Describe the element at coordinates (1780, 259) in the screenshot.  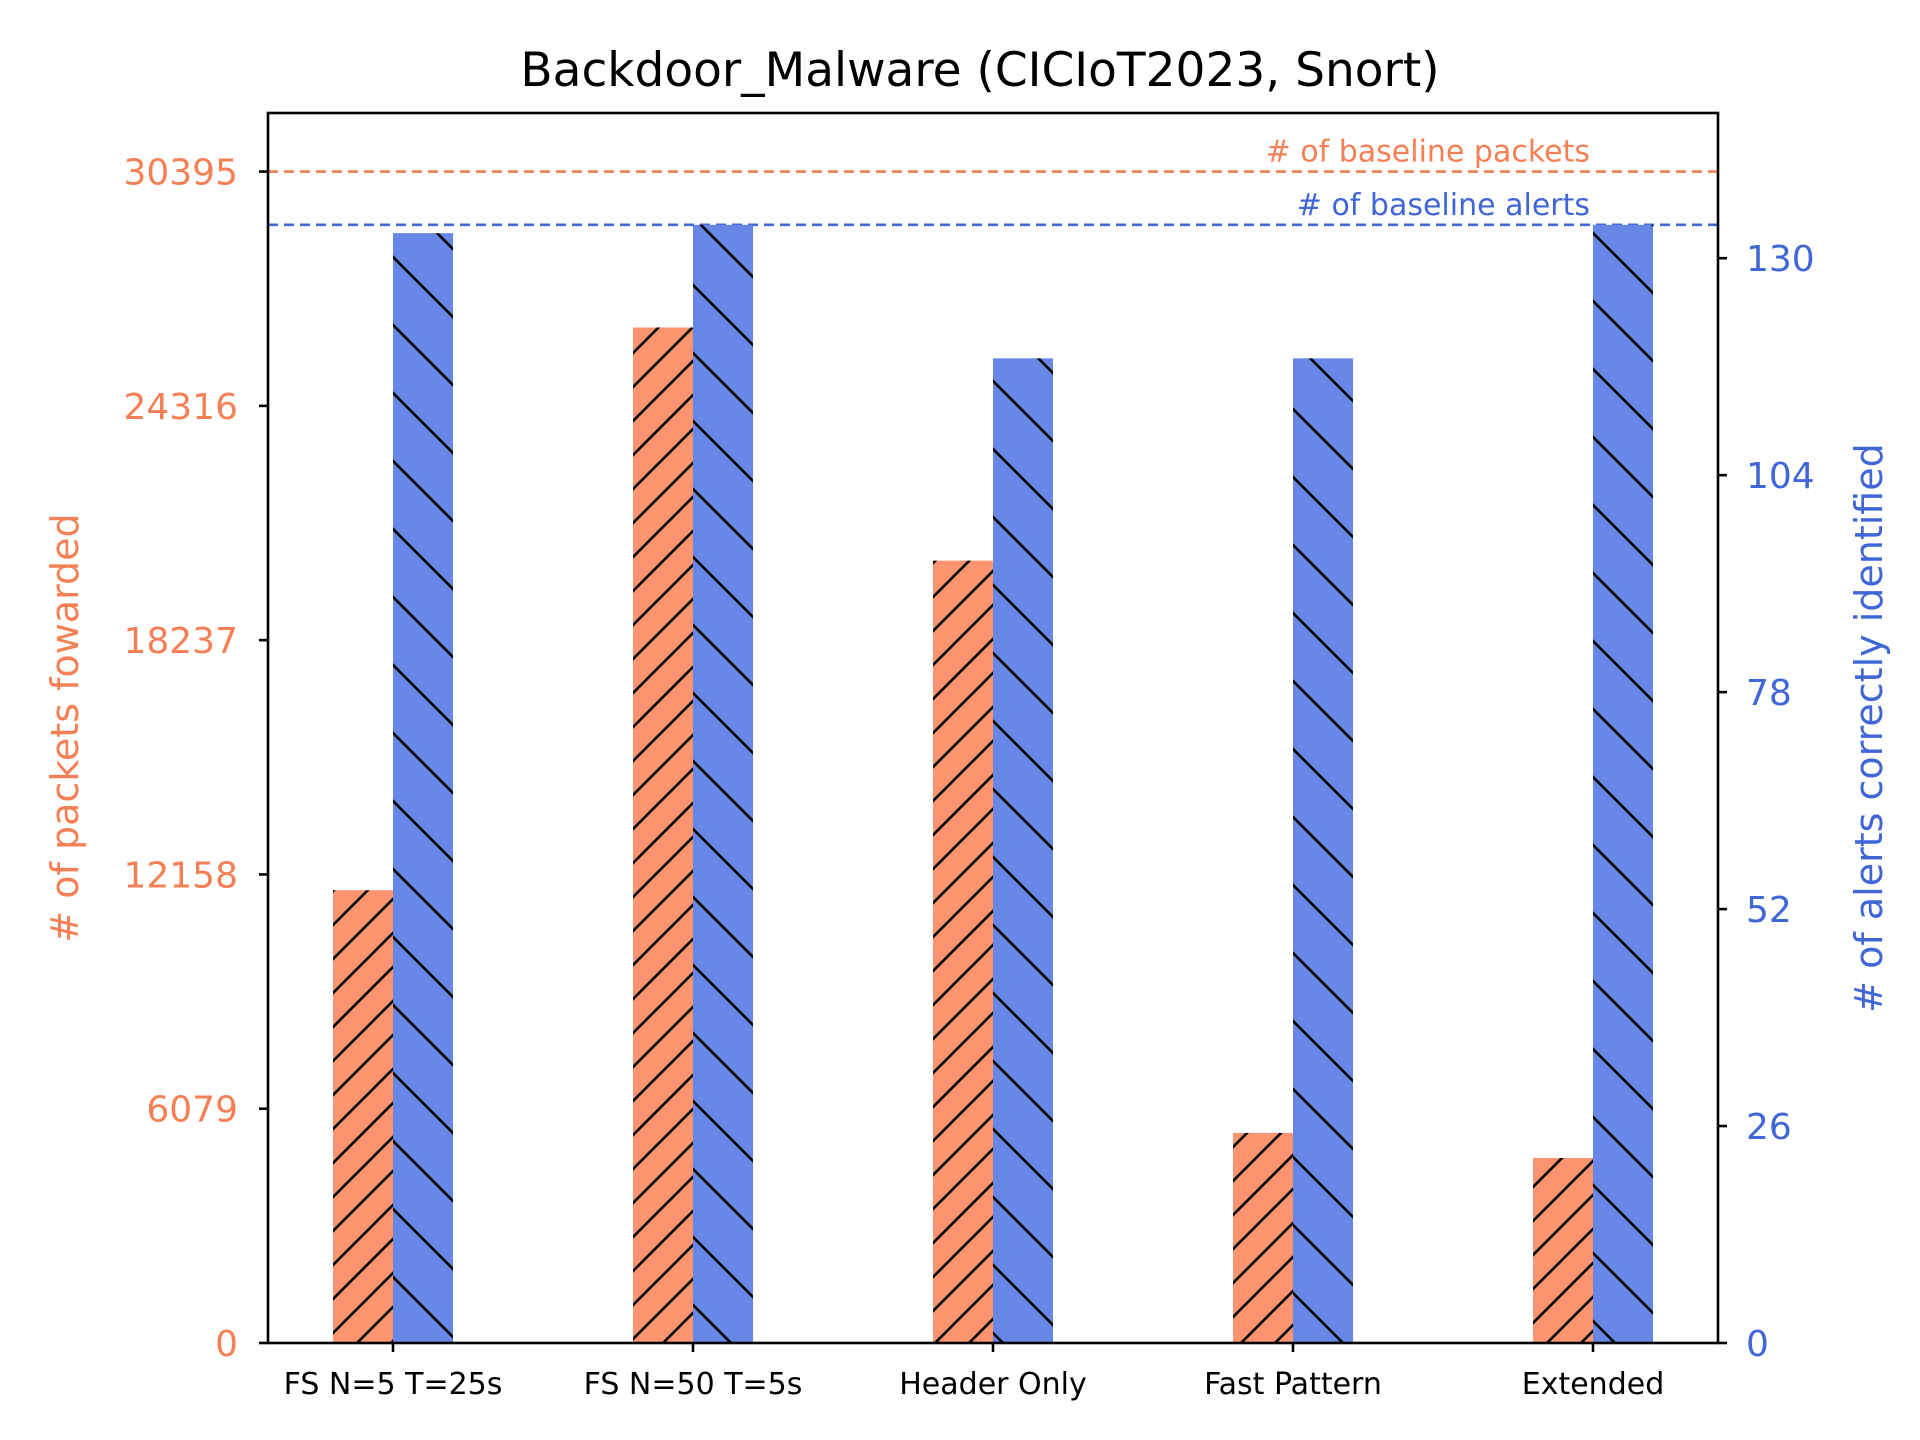
I see `right-tick-label-6: 130` at that location.